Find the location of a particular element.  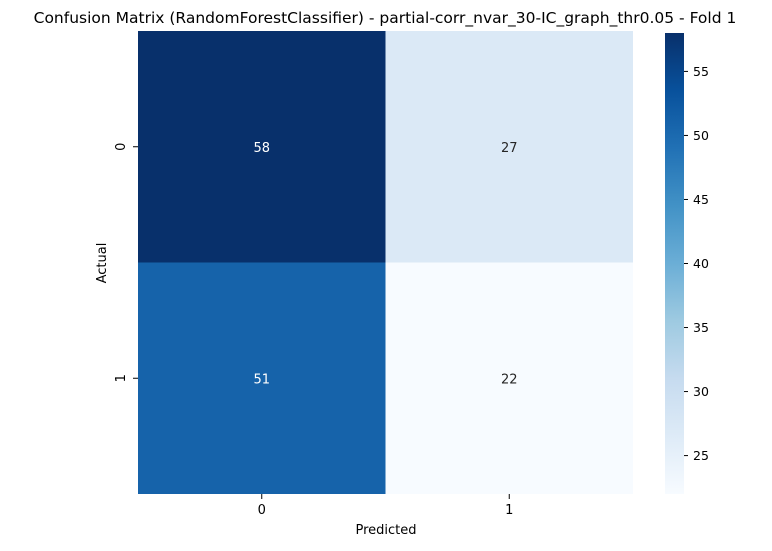

colorbar-tick-label-1: 30 is located at coordinates (701, 391).